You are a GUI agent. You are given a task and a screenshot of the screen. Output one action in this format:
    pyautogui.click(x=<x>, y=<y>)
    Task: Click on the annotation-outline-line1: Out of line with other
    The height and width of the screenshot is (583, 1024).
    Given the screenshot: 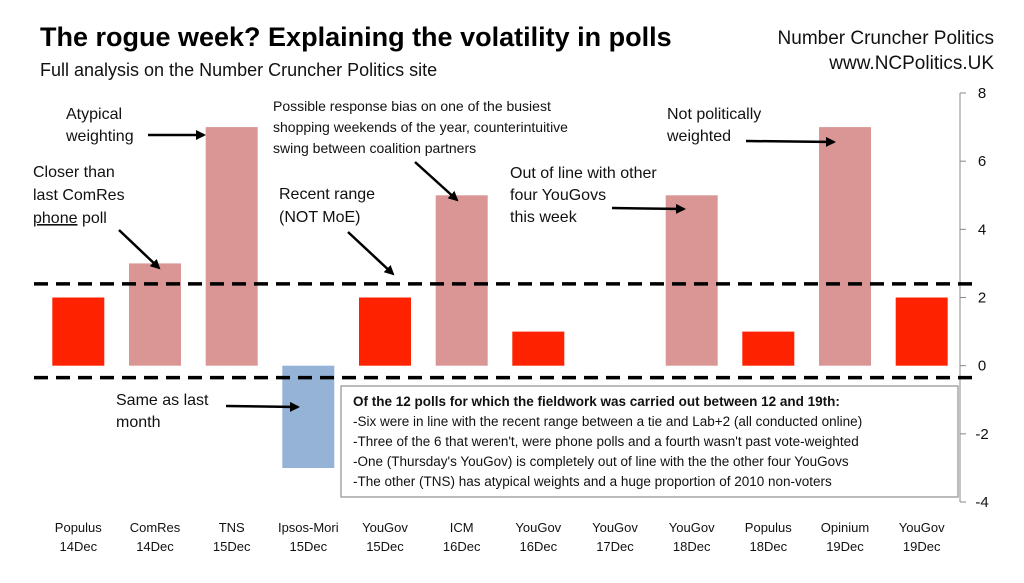 What is the action you would take?
    pyautogui.click(x=583, y=173)
    